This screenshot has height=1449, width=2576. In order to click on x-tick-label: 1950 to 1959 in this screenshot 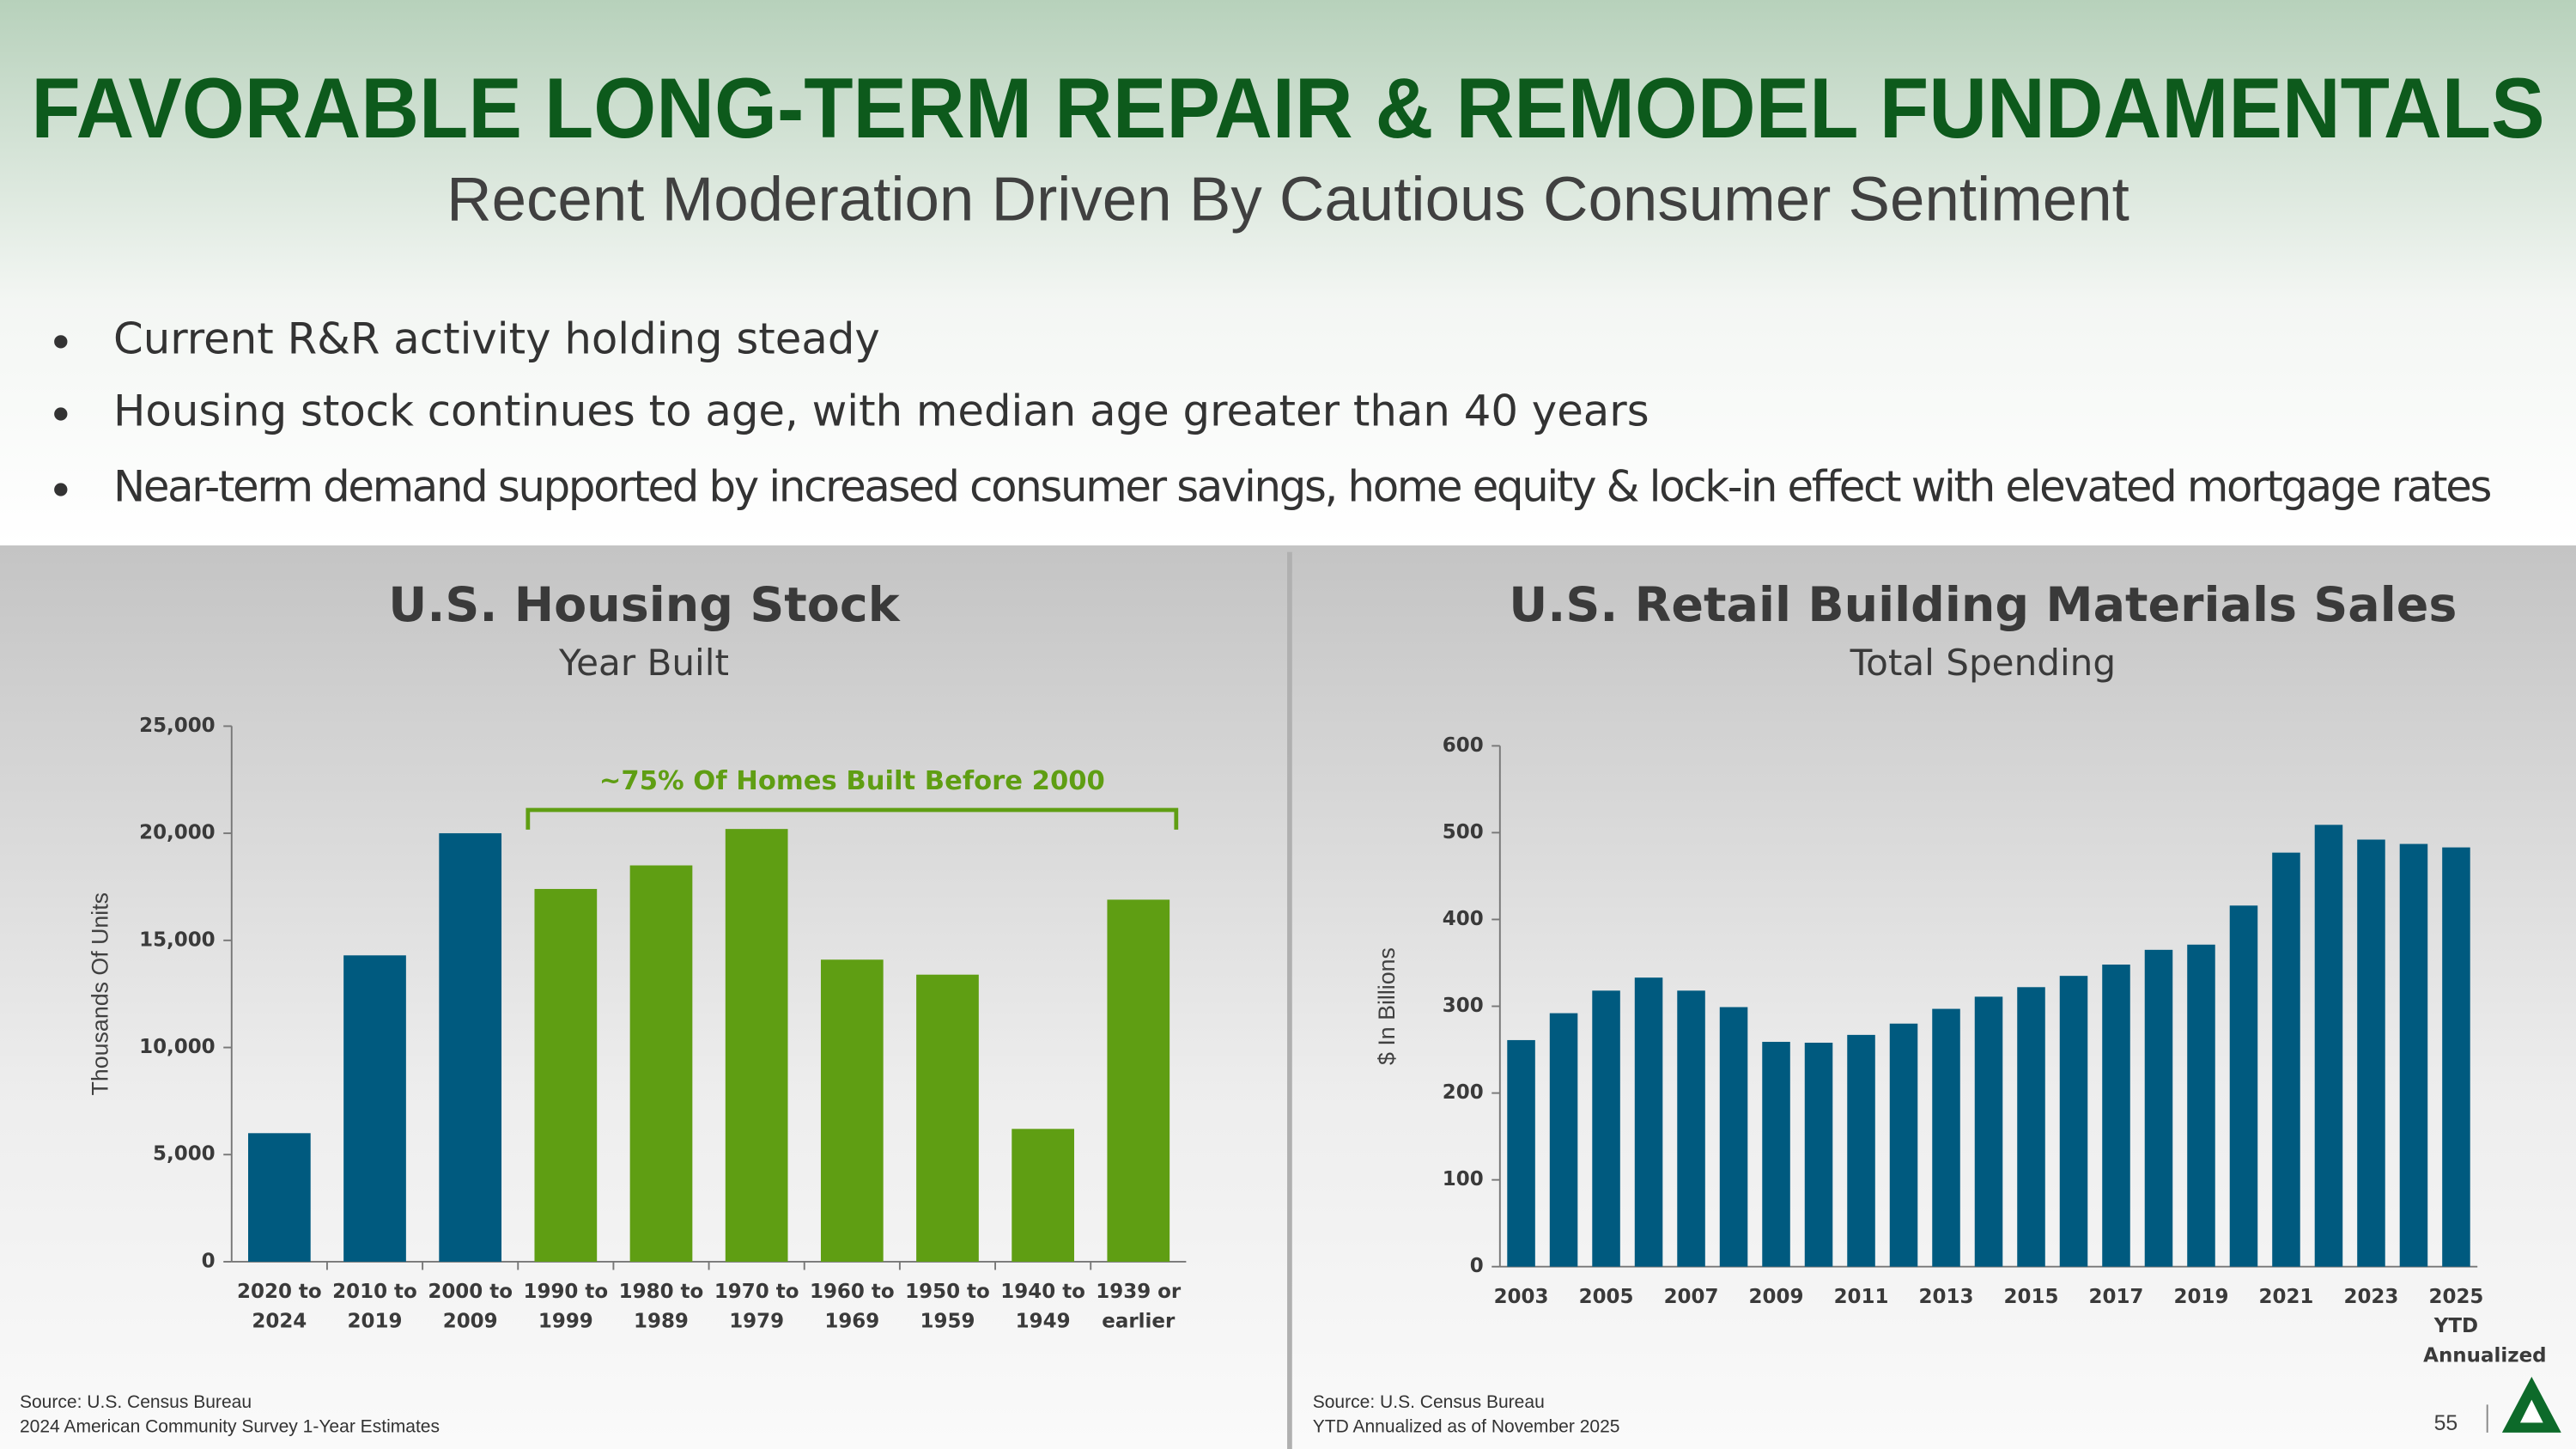, I will do `click(947, 1306)`.